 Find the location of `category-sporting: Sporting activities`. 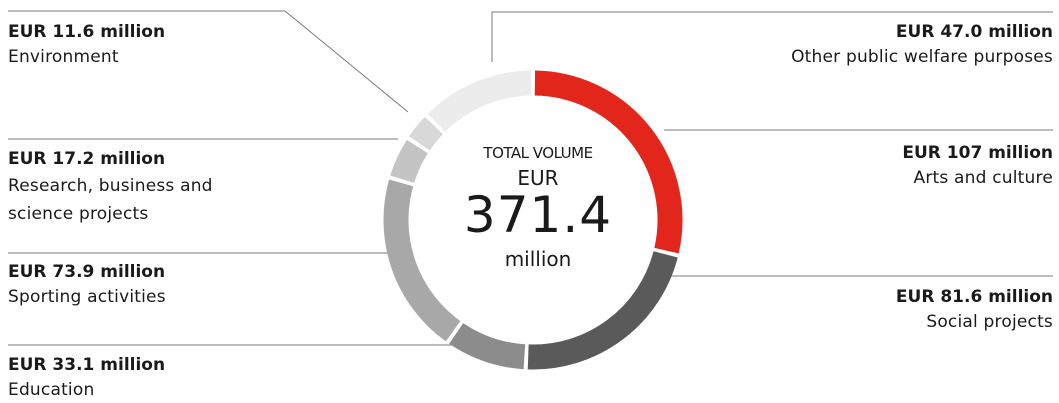

category-sporting: Sporting activities is located at coordinates (87, 297).